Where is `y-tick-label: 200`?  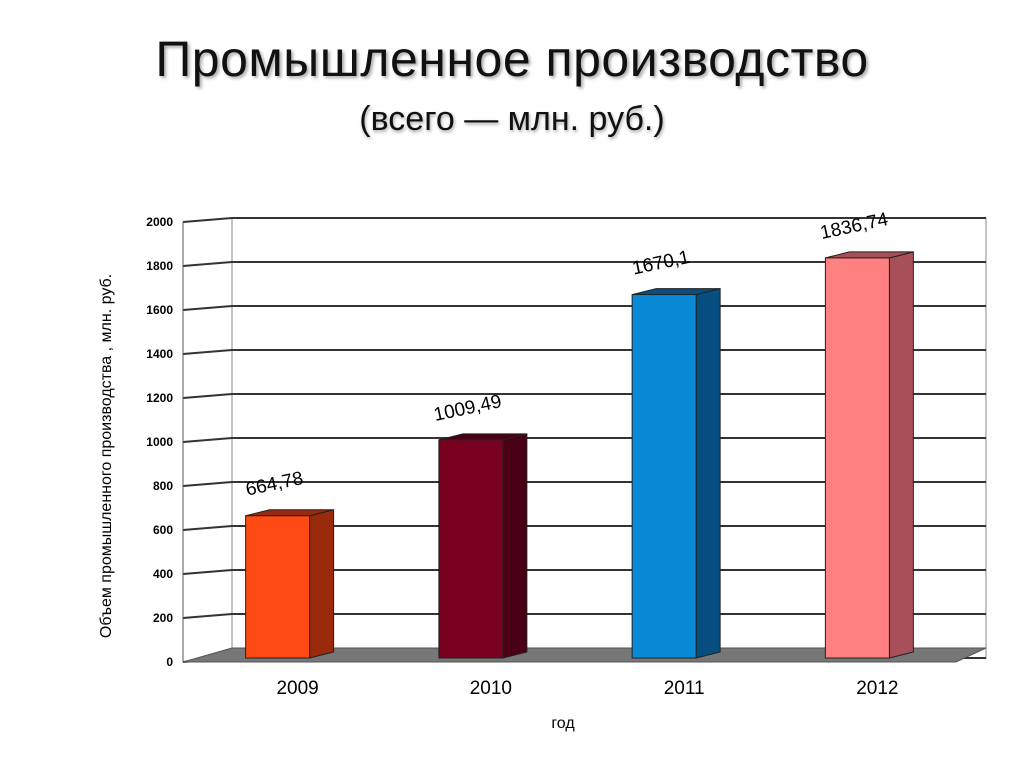
y-tick-label: 200 is located at coordinates (163, 618).